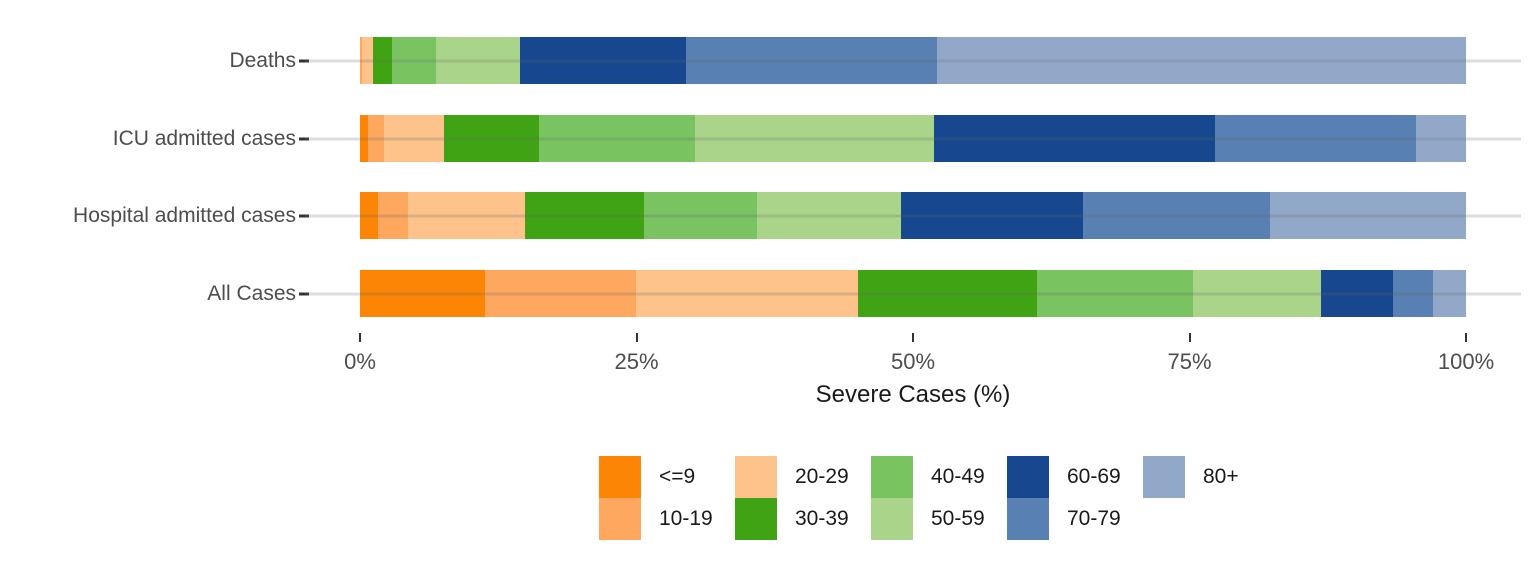 The width and height of the screenshot is (1536, 576). Describe the element at coordinates (958, 518) in the screenshot. I see `legend-label-age-5059: 50-59` at that location.